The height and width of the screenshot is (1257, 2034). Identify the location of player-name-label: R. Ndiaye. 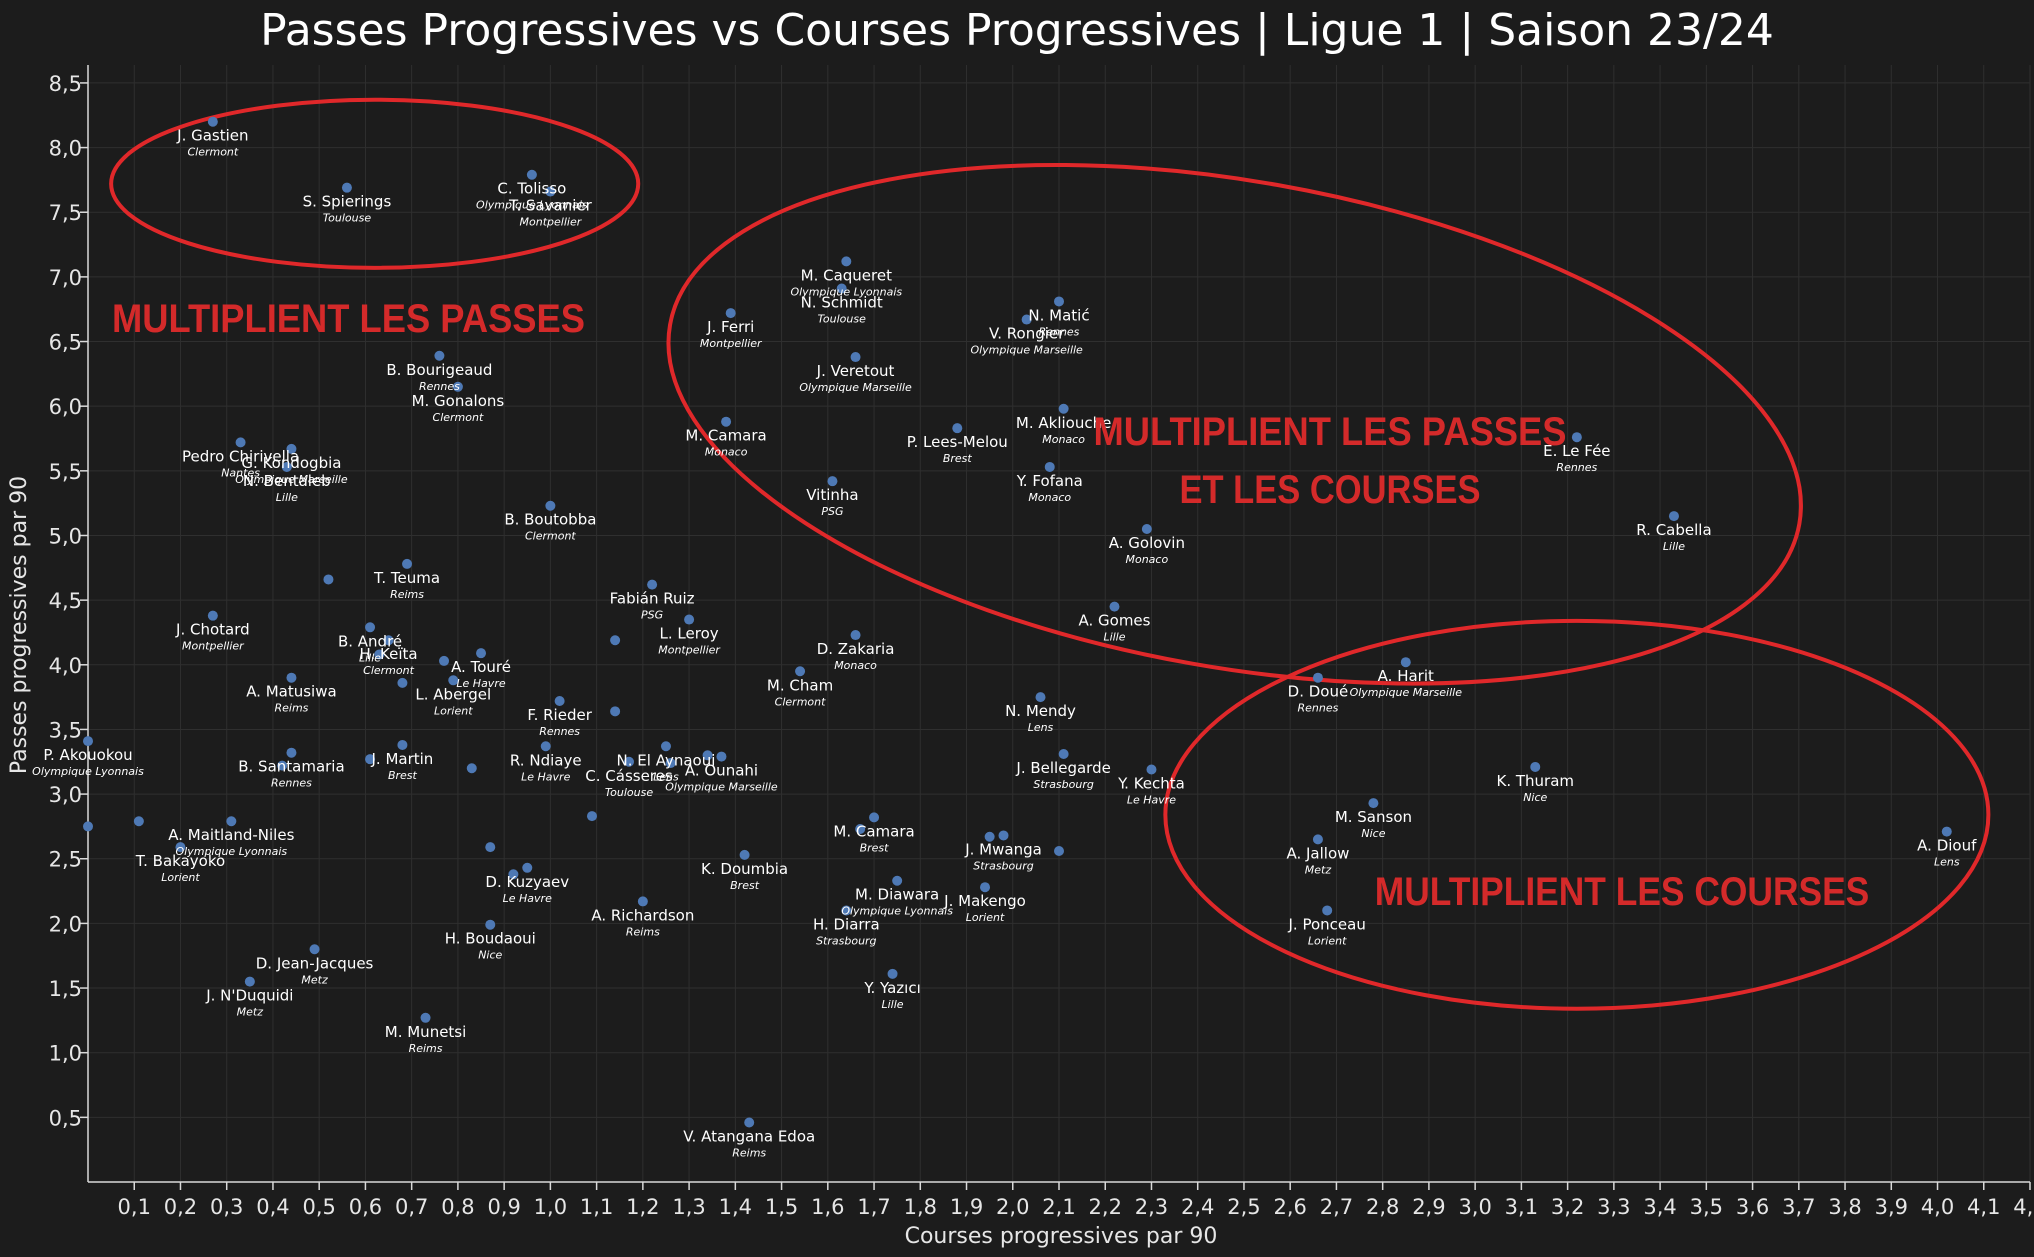
(546, 760).